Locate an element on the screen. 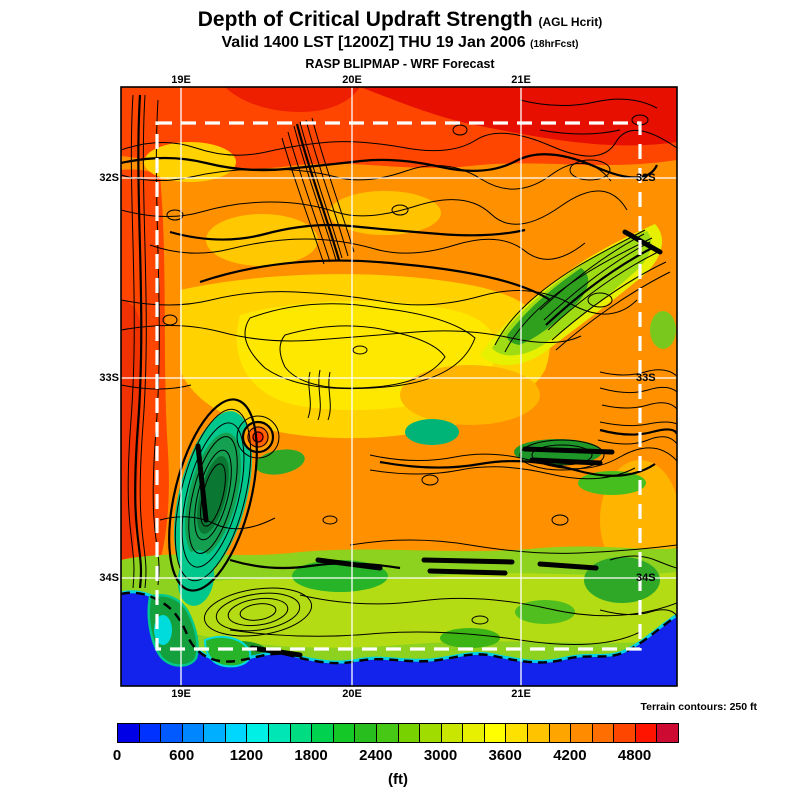  colorbar-tick-label: 1800 is located at coordinates (311, 755).